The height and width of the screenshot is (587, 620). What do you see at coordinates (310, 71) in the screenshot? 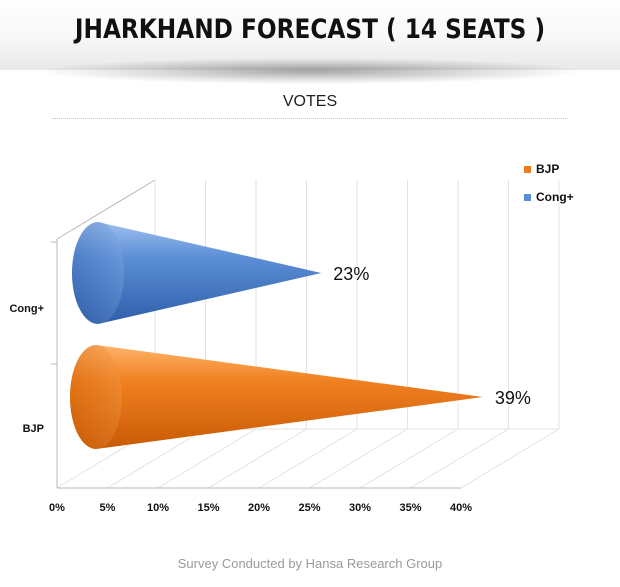
I see `header-shadow` at bounding box center [310, 71].